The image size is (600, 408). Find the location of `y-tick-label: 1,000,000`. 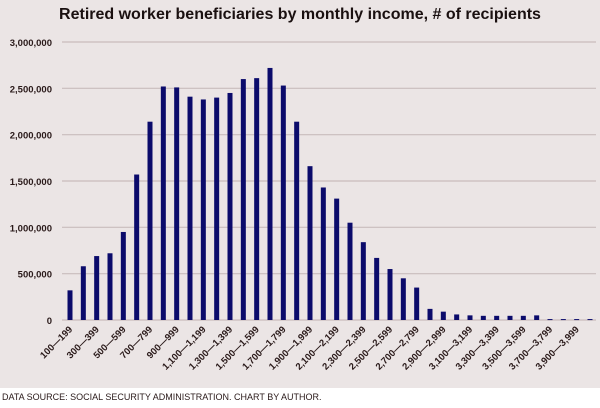

y-tick-label: 1,000,000 is located at coordinates (31, 228).